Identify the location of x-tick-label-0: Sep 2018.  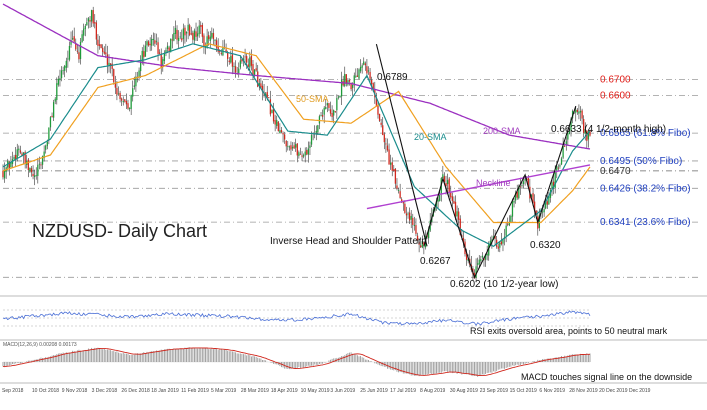
(13, 391).